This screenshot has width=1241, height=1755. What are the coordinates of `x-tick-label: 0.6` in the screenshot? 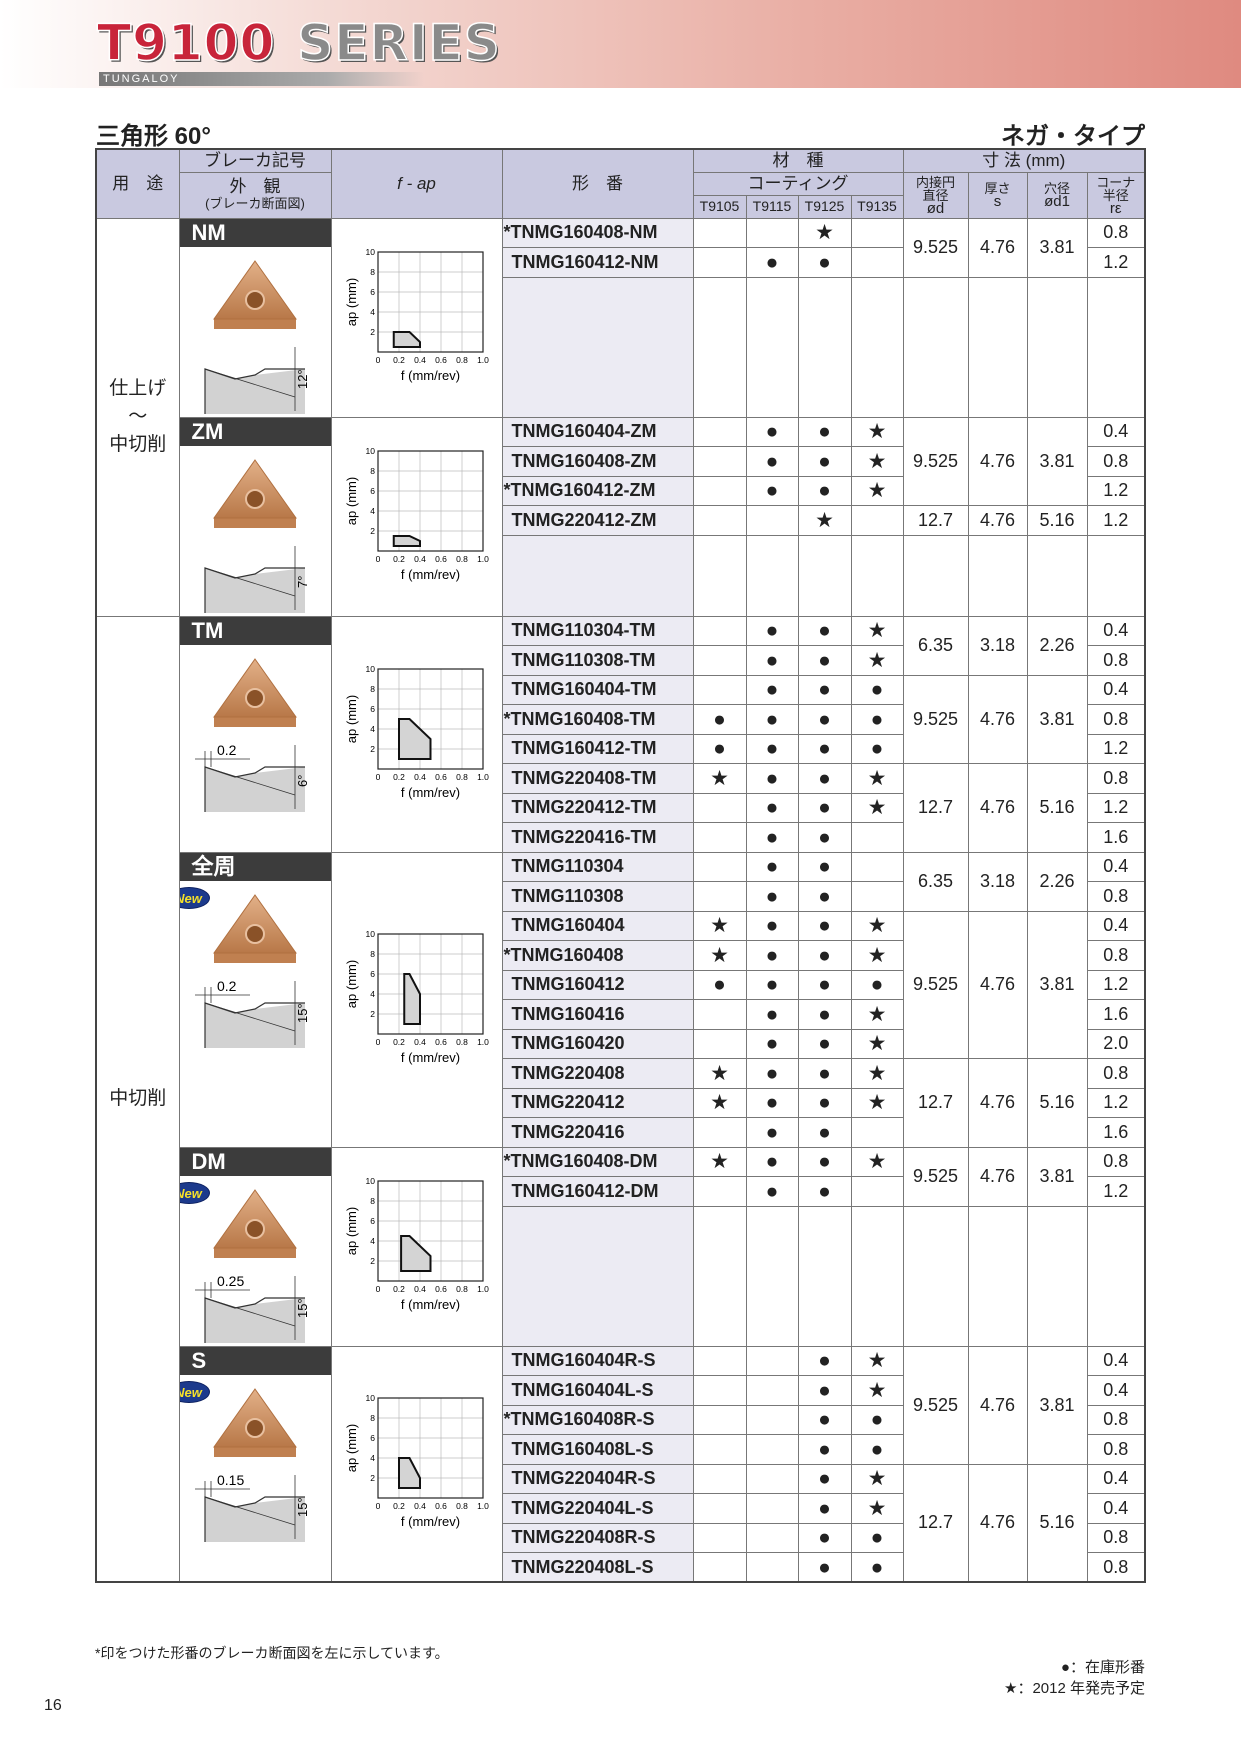 It's located at (441, 1506).